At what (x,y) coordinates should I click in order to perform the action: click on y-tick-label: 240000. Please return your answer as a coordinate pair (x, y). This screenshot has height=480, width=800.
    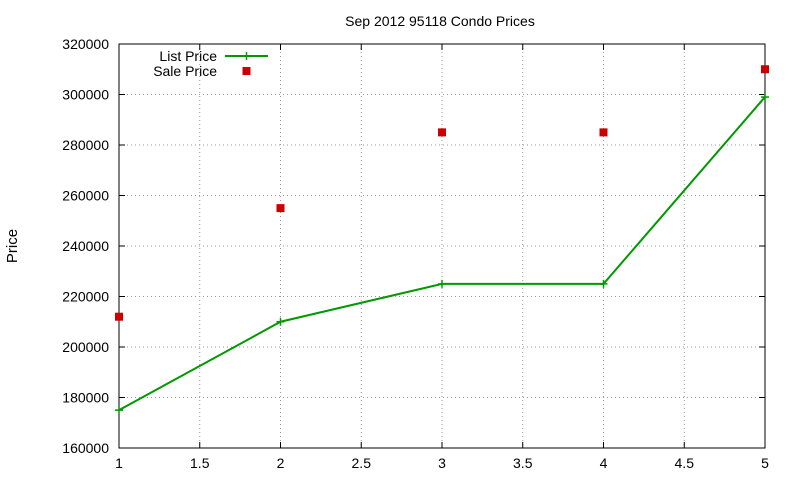
    Looking at the image, I should click on (85, 246).